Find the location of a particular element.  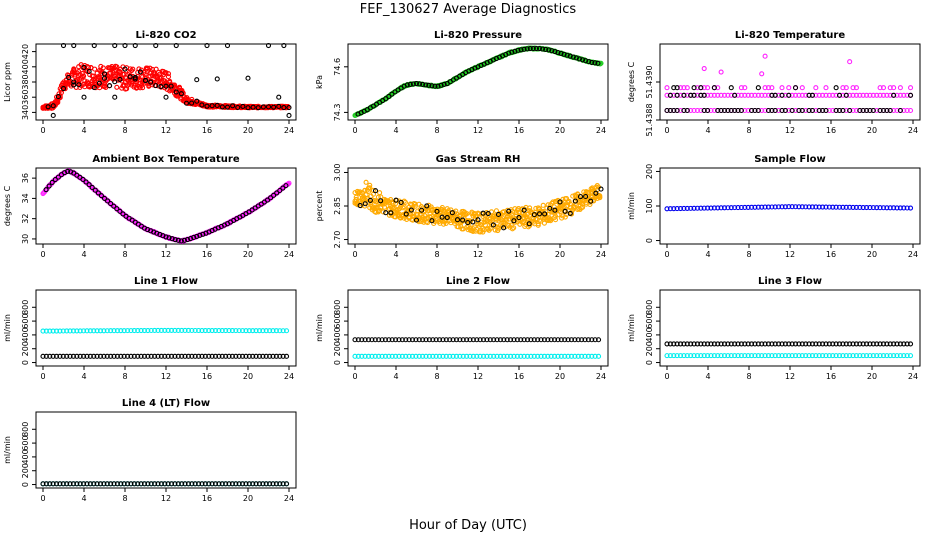

y-tick-label: 200 is located at coordinates (25, 470).